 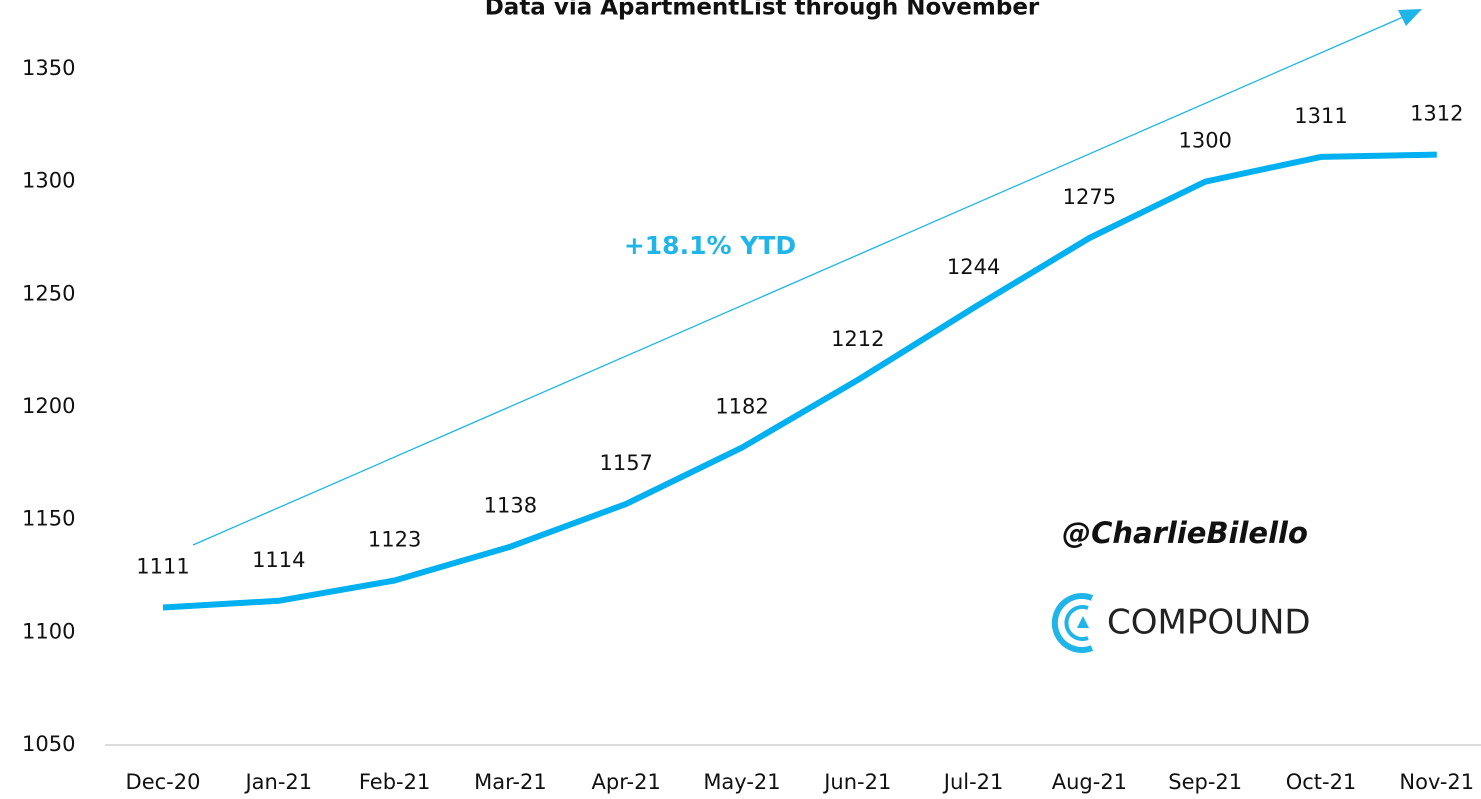 I want to click on x-tick-label: Jul-21, so click(x=973, y=782).